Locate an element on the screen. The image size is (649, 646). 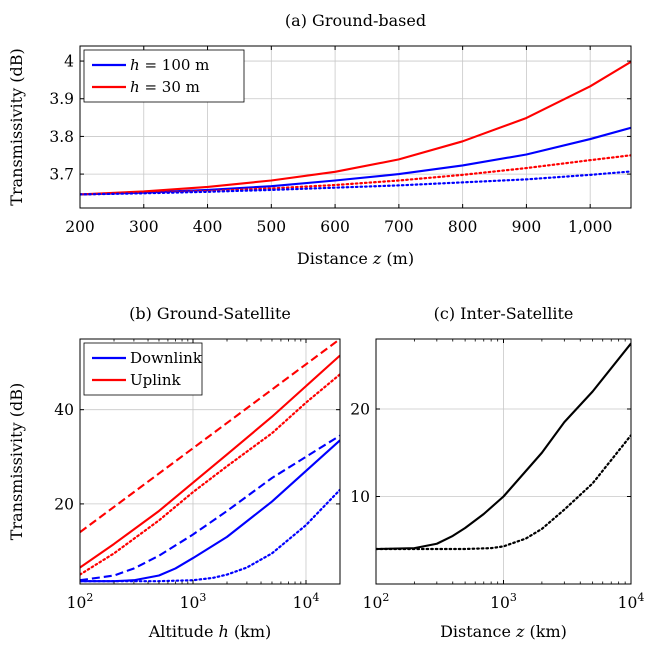
y-tick-label: 3.7 is located at coordinates (61, 175).